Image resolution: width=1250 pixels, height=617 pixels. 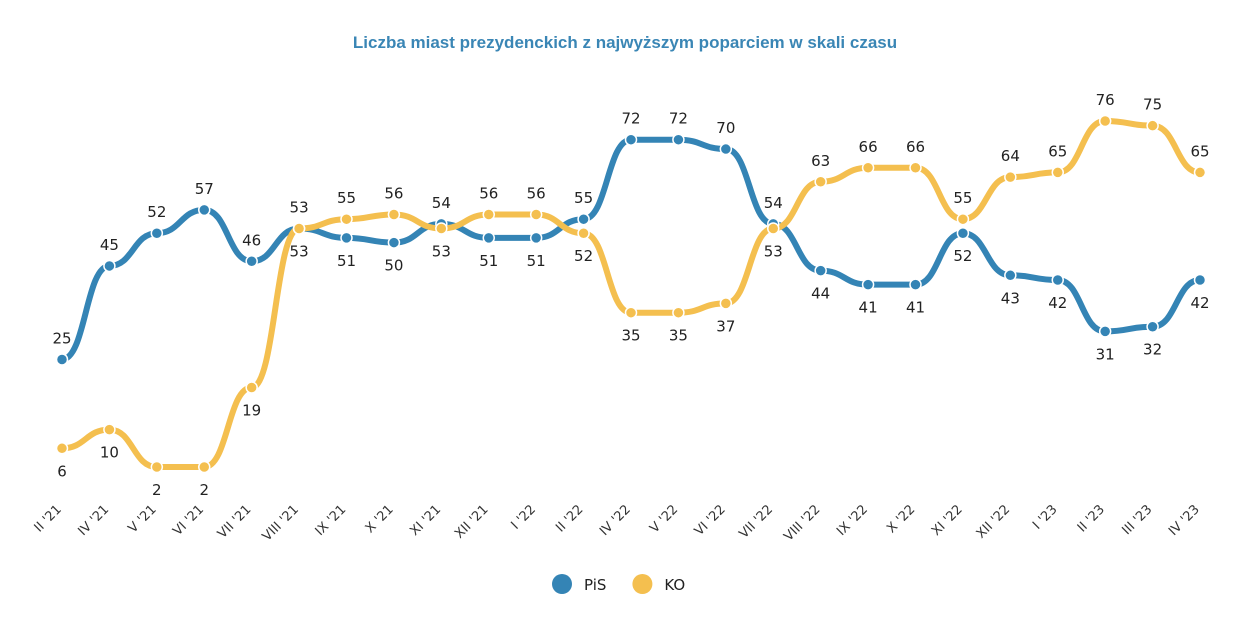 What do you see at coordinates (331, 520) in the screenshot?
I see `x-tick-label: IX '21` at bounding box center [331, 520].